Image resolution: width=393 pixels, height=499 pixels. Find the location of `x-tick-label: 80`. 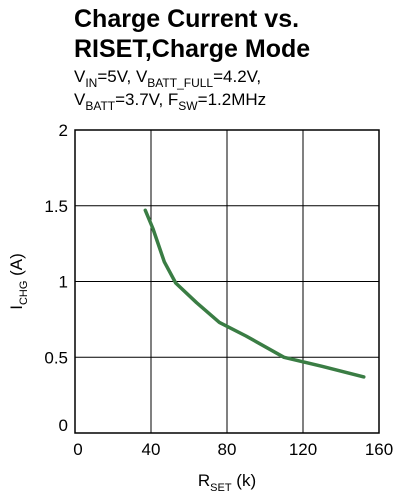

x-tick-label: 80 is located at coordinates (227, 449).